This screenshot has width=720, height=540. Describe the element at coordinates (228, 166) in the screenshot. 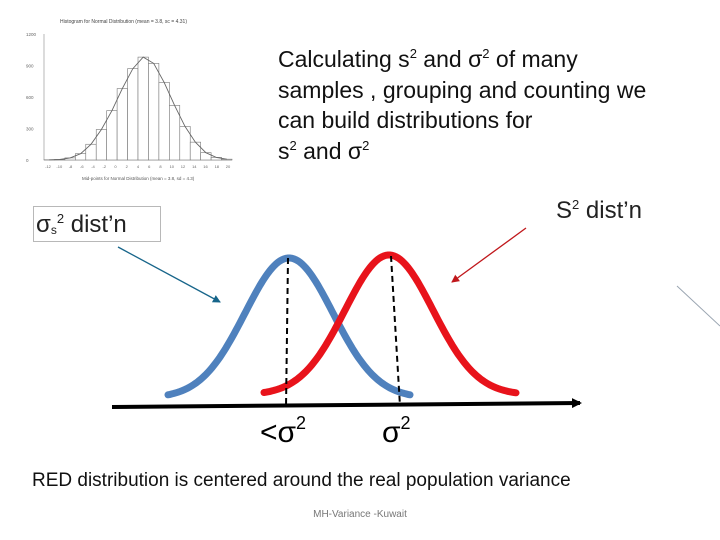

I see `histogram-x-tick-label: 20` at that location.